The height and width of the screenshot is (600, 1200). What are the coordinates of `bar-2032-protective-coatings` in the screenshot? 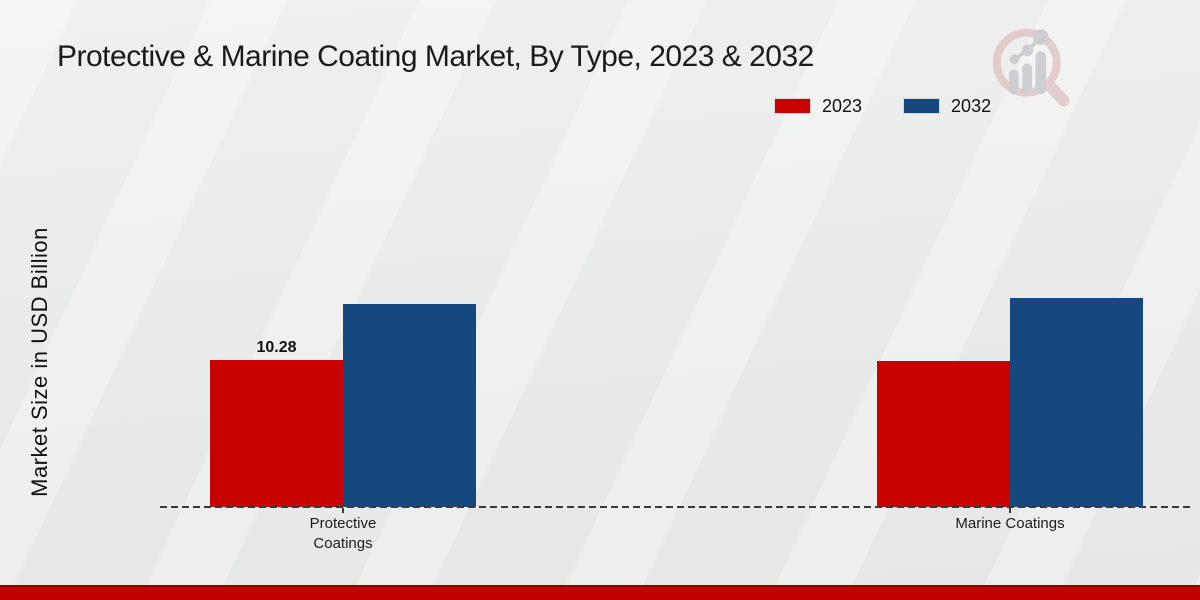 It's located at (409, 405).